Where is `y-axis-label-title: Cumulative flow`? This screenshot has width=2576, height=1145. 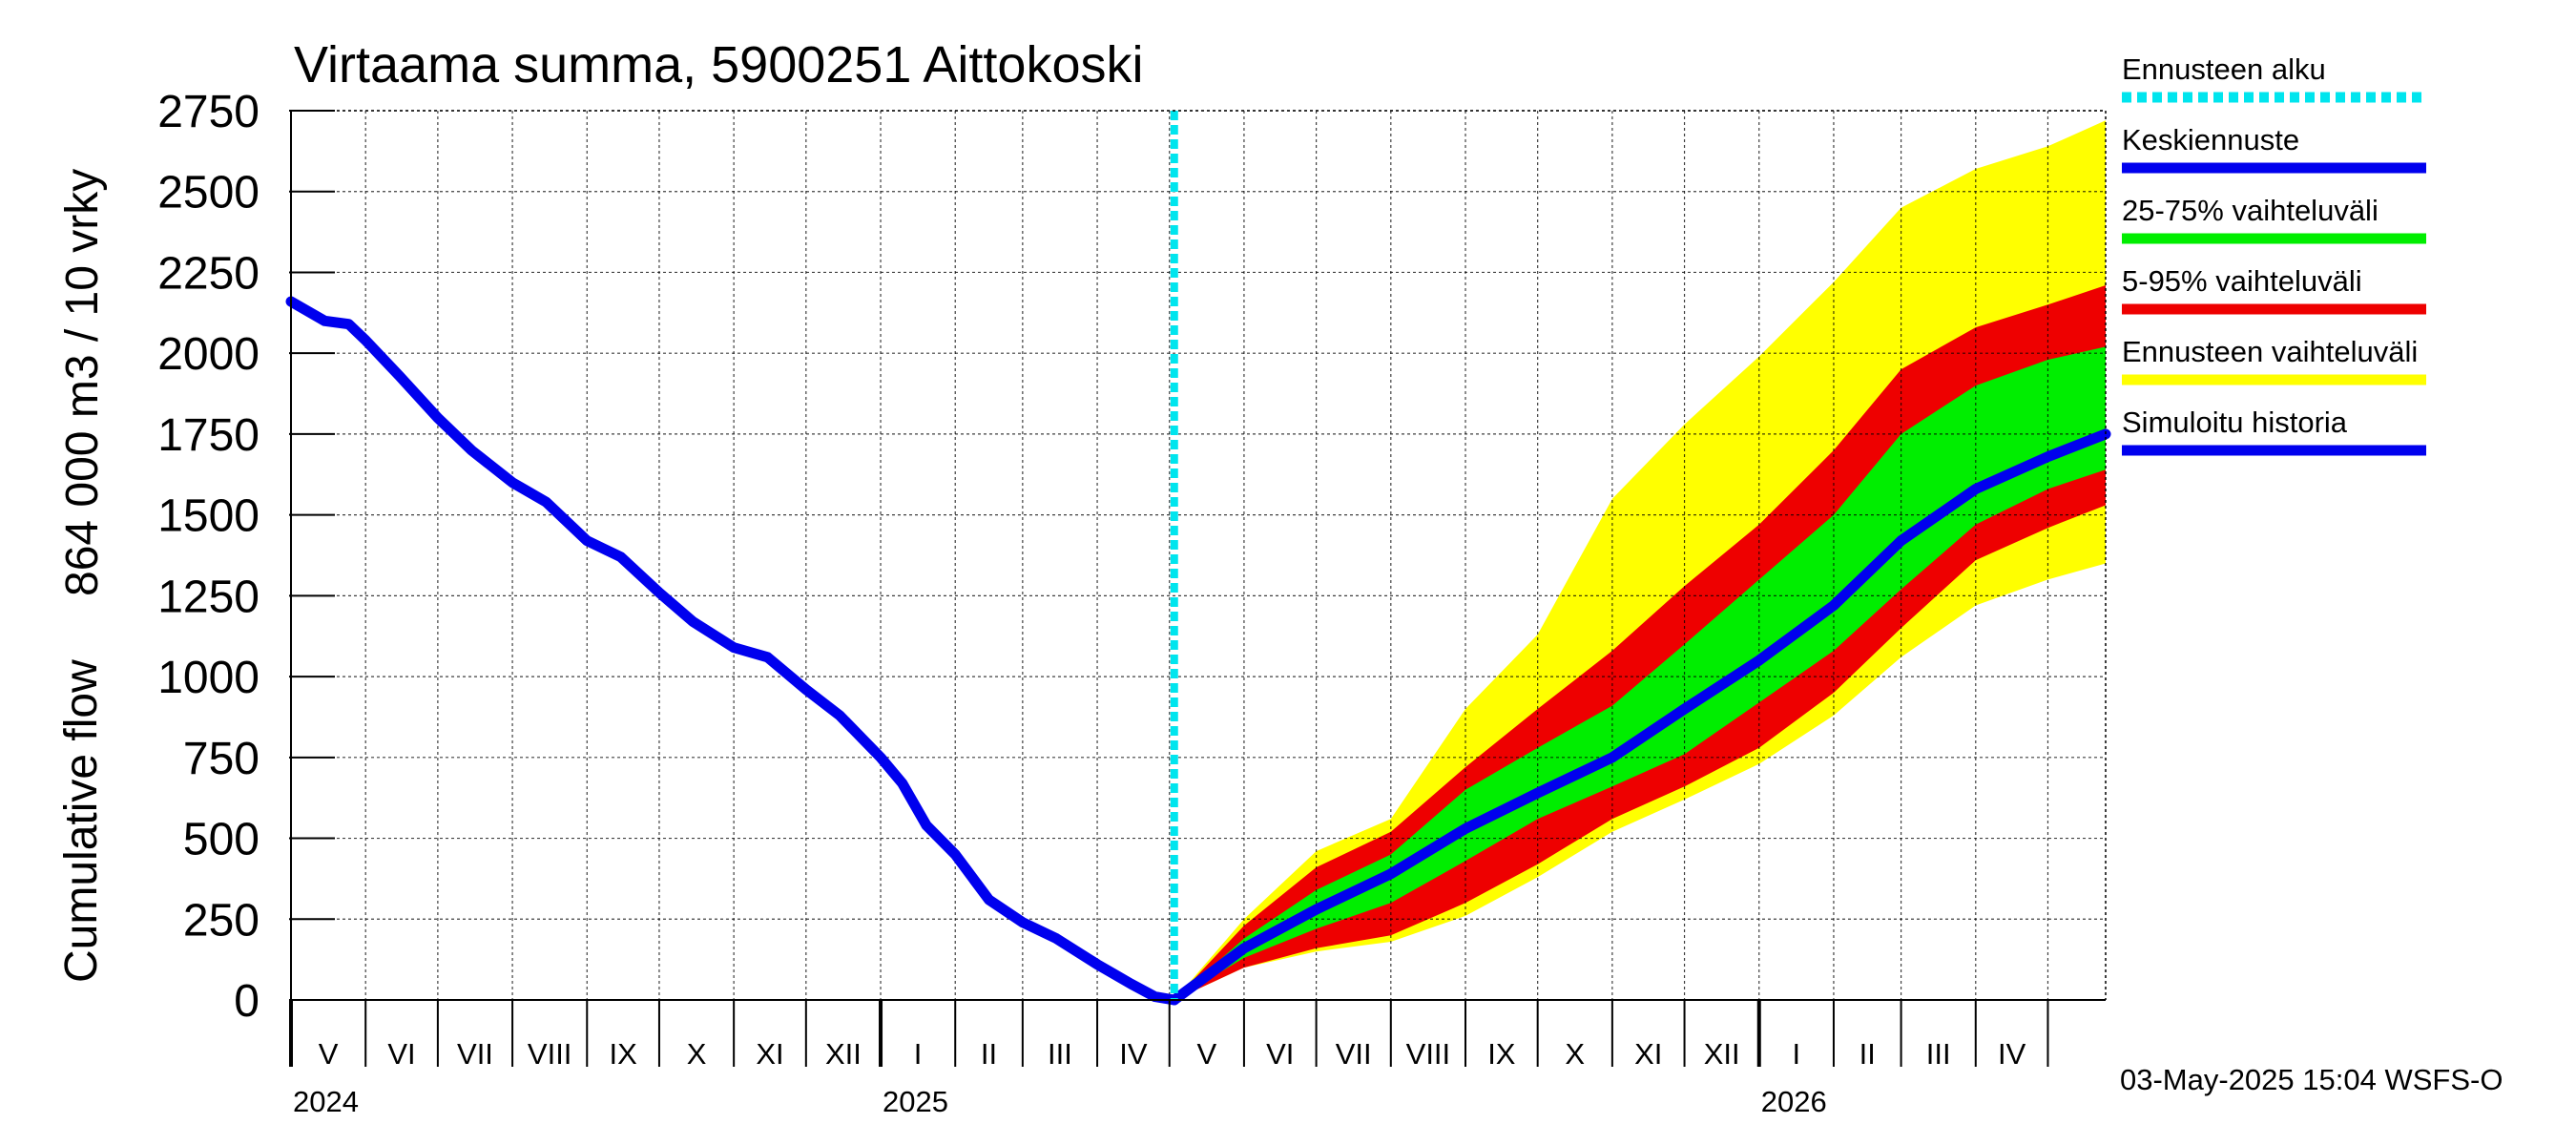
y-axis-label-title: Cumulative flow is located at coordinates (81, 821).